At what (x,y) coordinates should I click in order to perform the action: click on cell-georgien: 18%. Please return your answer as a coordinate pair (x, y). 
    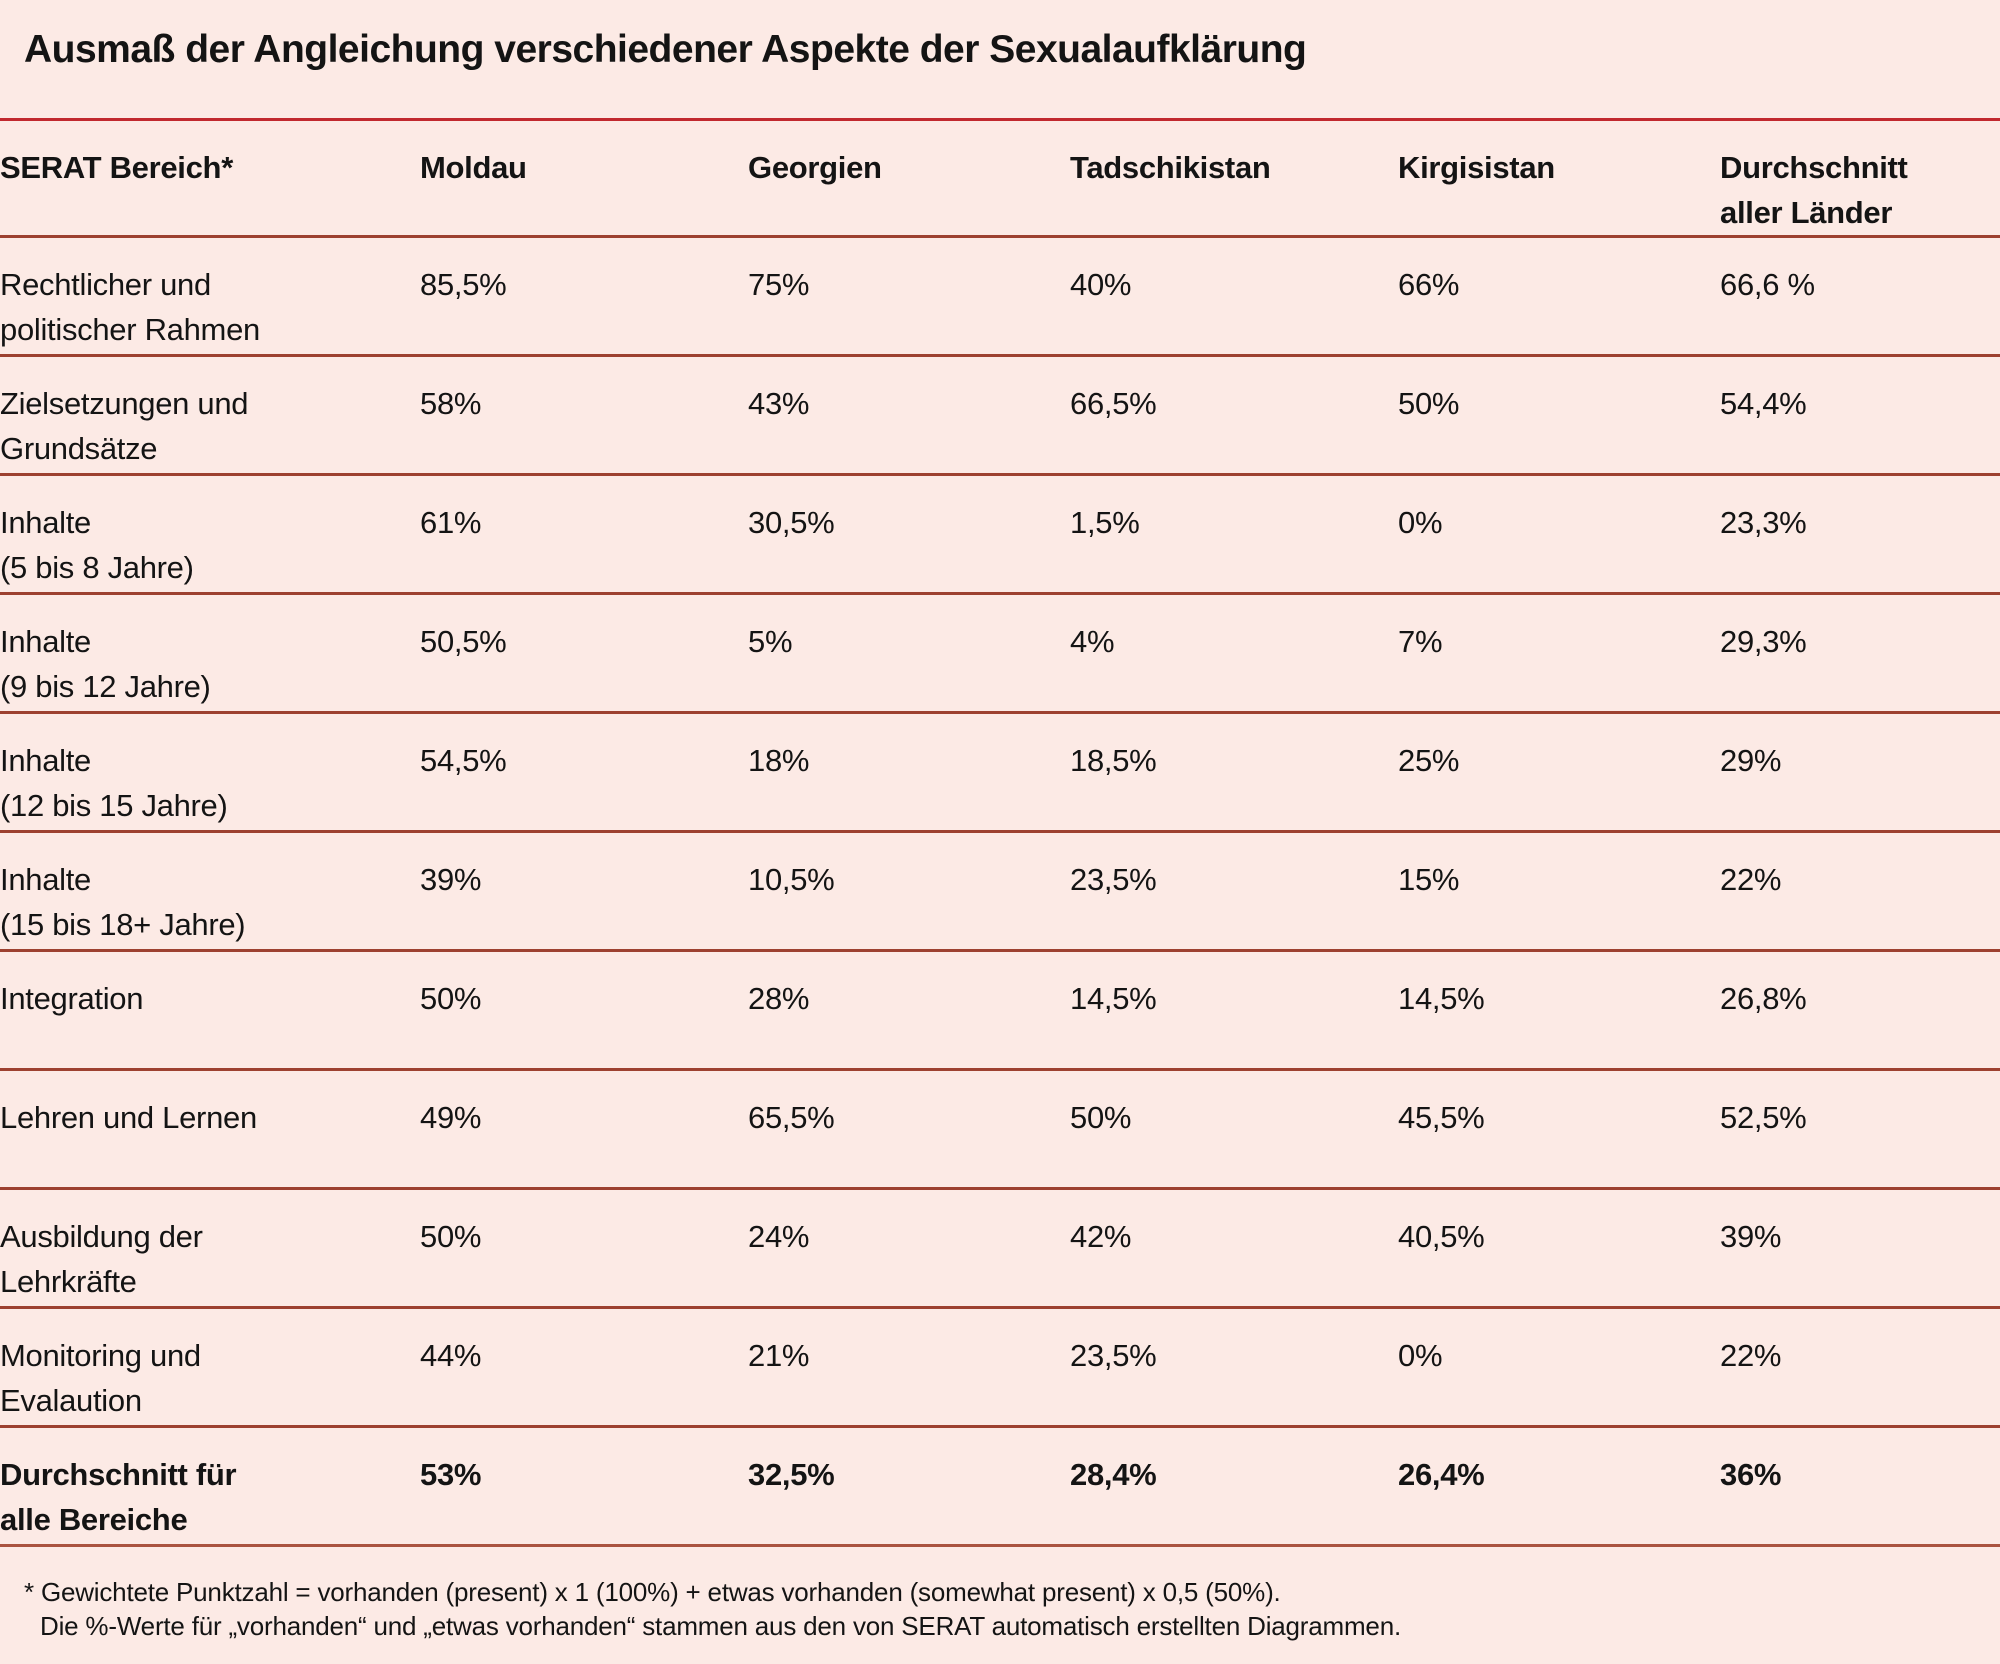
    Looking at the image, I should click on (779, 760).